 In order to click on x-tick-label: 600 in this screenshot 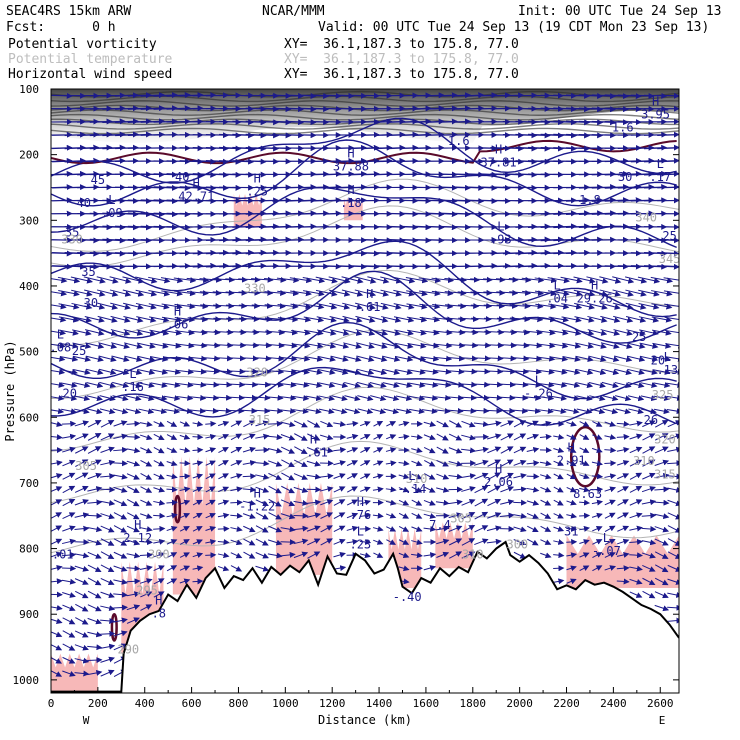, I will do `click(192, 703)`.